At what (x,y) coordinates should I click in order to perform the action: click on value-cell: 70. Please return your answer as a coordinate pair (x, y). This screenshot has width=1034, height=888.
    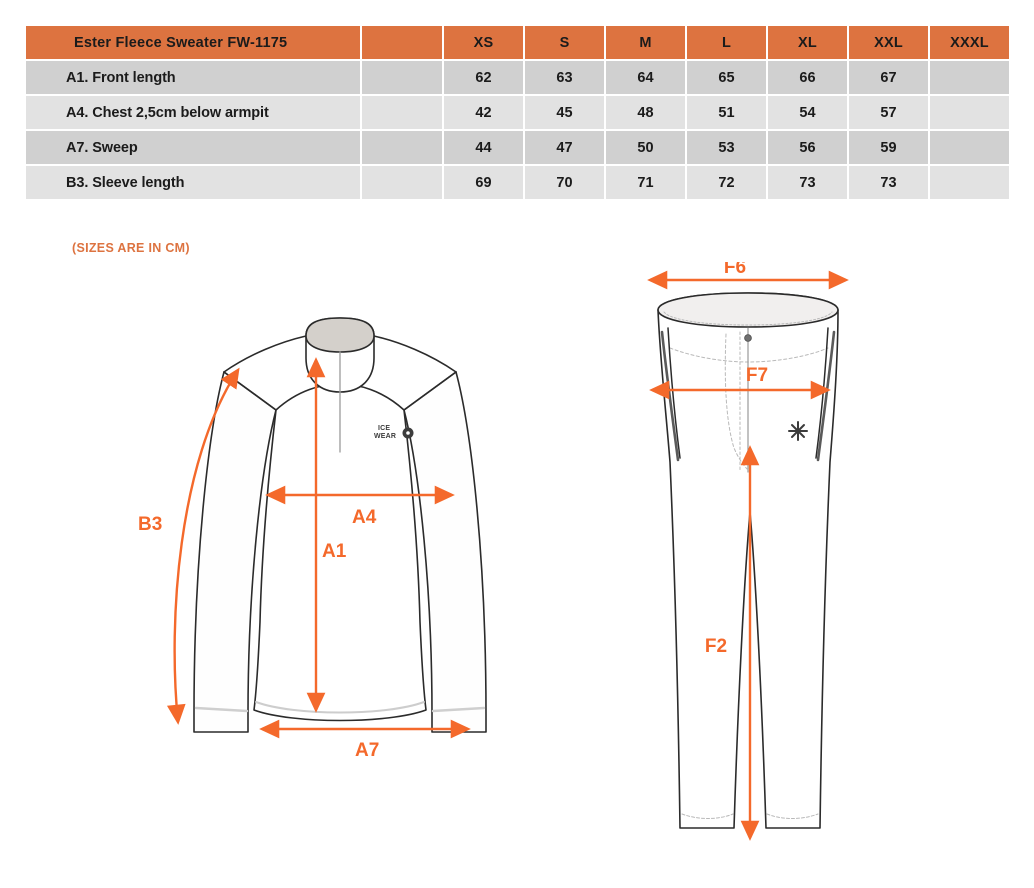
    Looking at the image, I should click on (564, 182).